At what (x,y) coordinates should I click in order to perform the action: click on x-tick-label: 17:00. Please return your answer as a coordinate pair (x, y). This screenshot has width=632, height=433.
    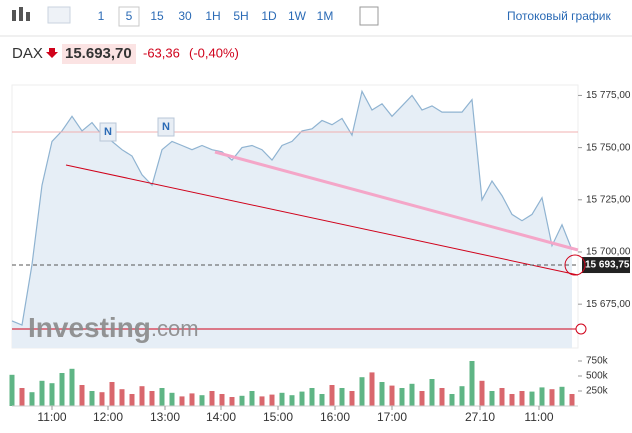
    Looking at the image, I should click on (392, 417).